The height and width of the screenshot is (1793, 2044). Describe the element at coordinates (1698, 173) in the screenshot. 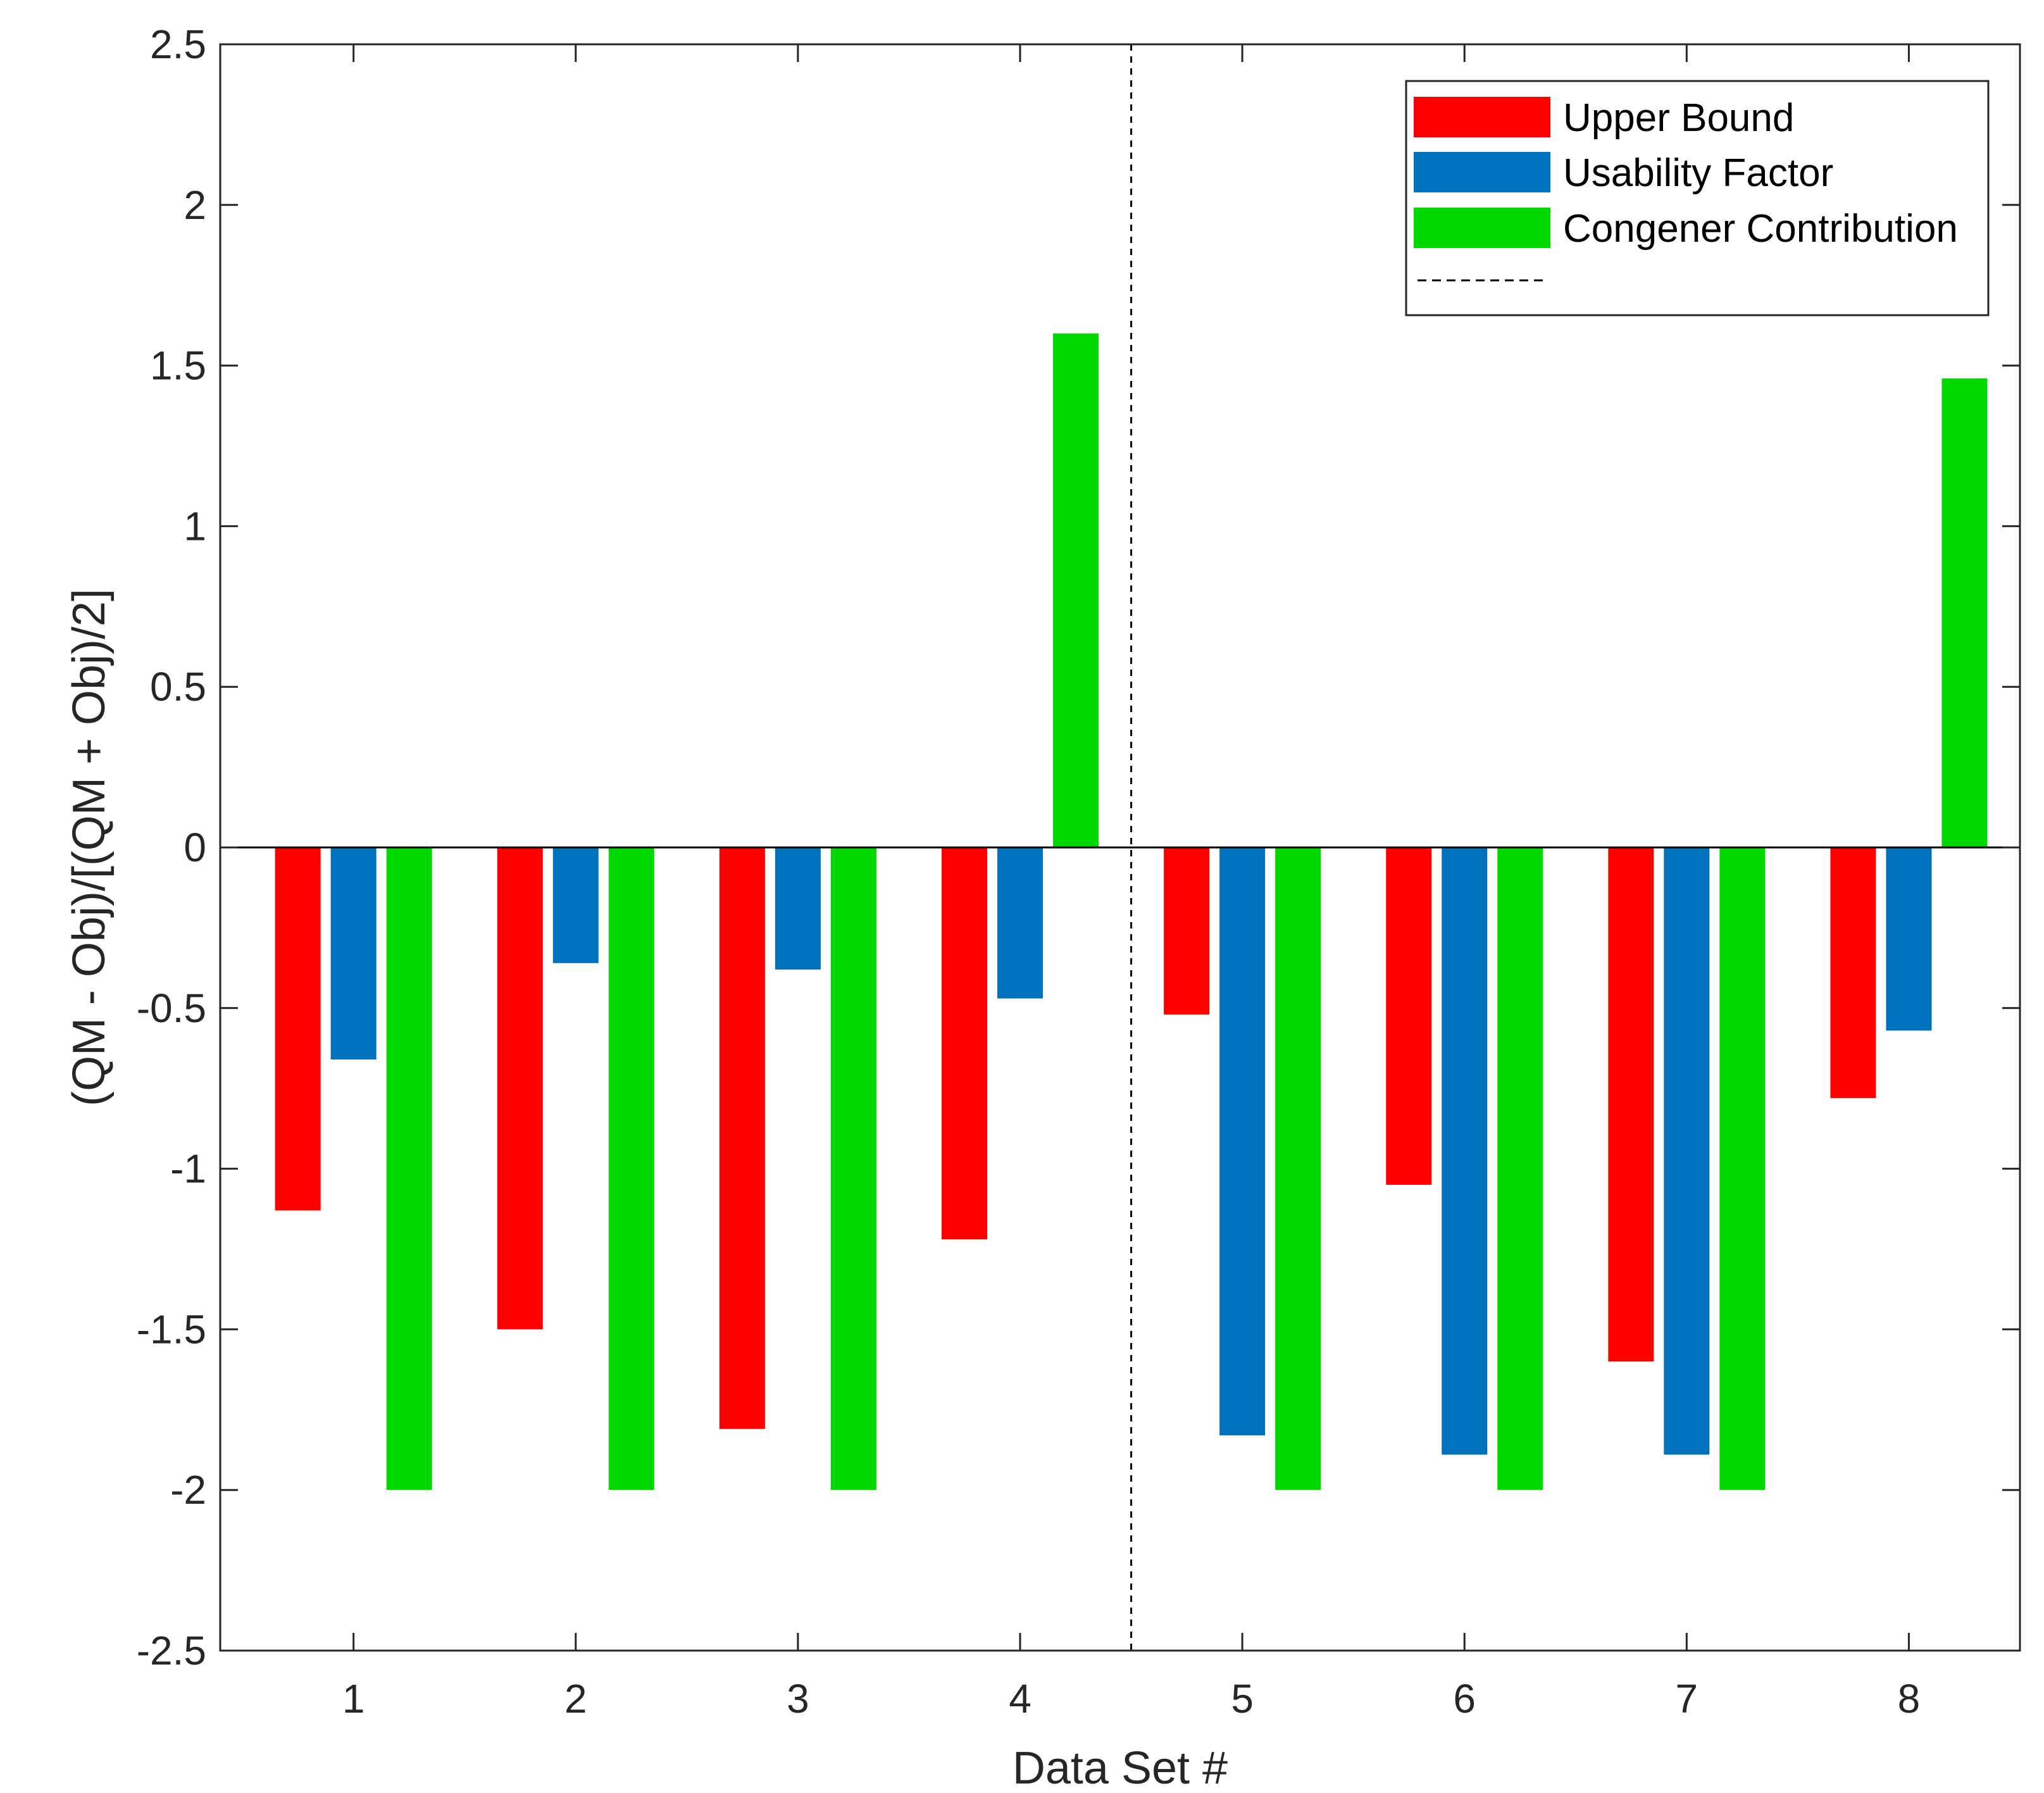

I see `legend-label-usability-factor: Usability Factor` at that location.